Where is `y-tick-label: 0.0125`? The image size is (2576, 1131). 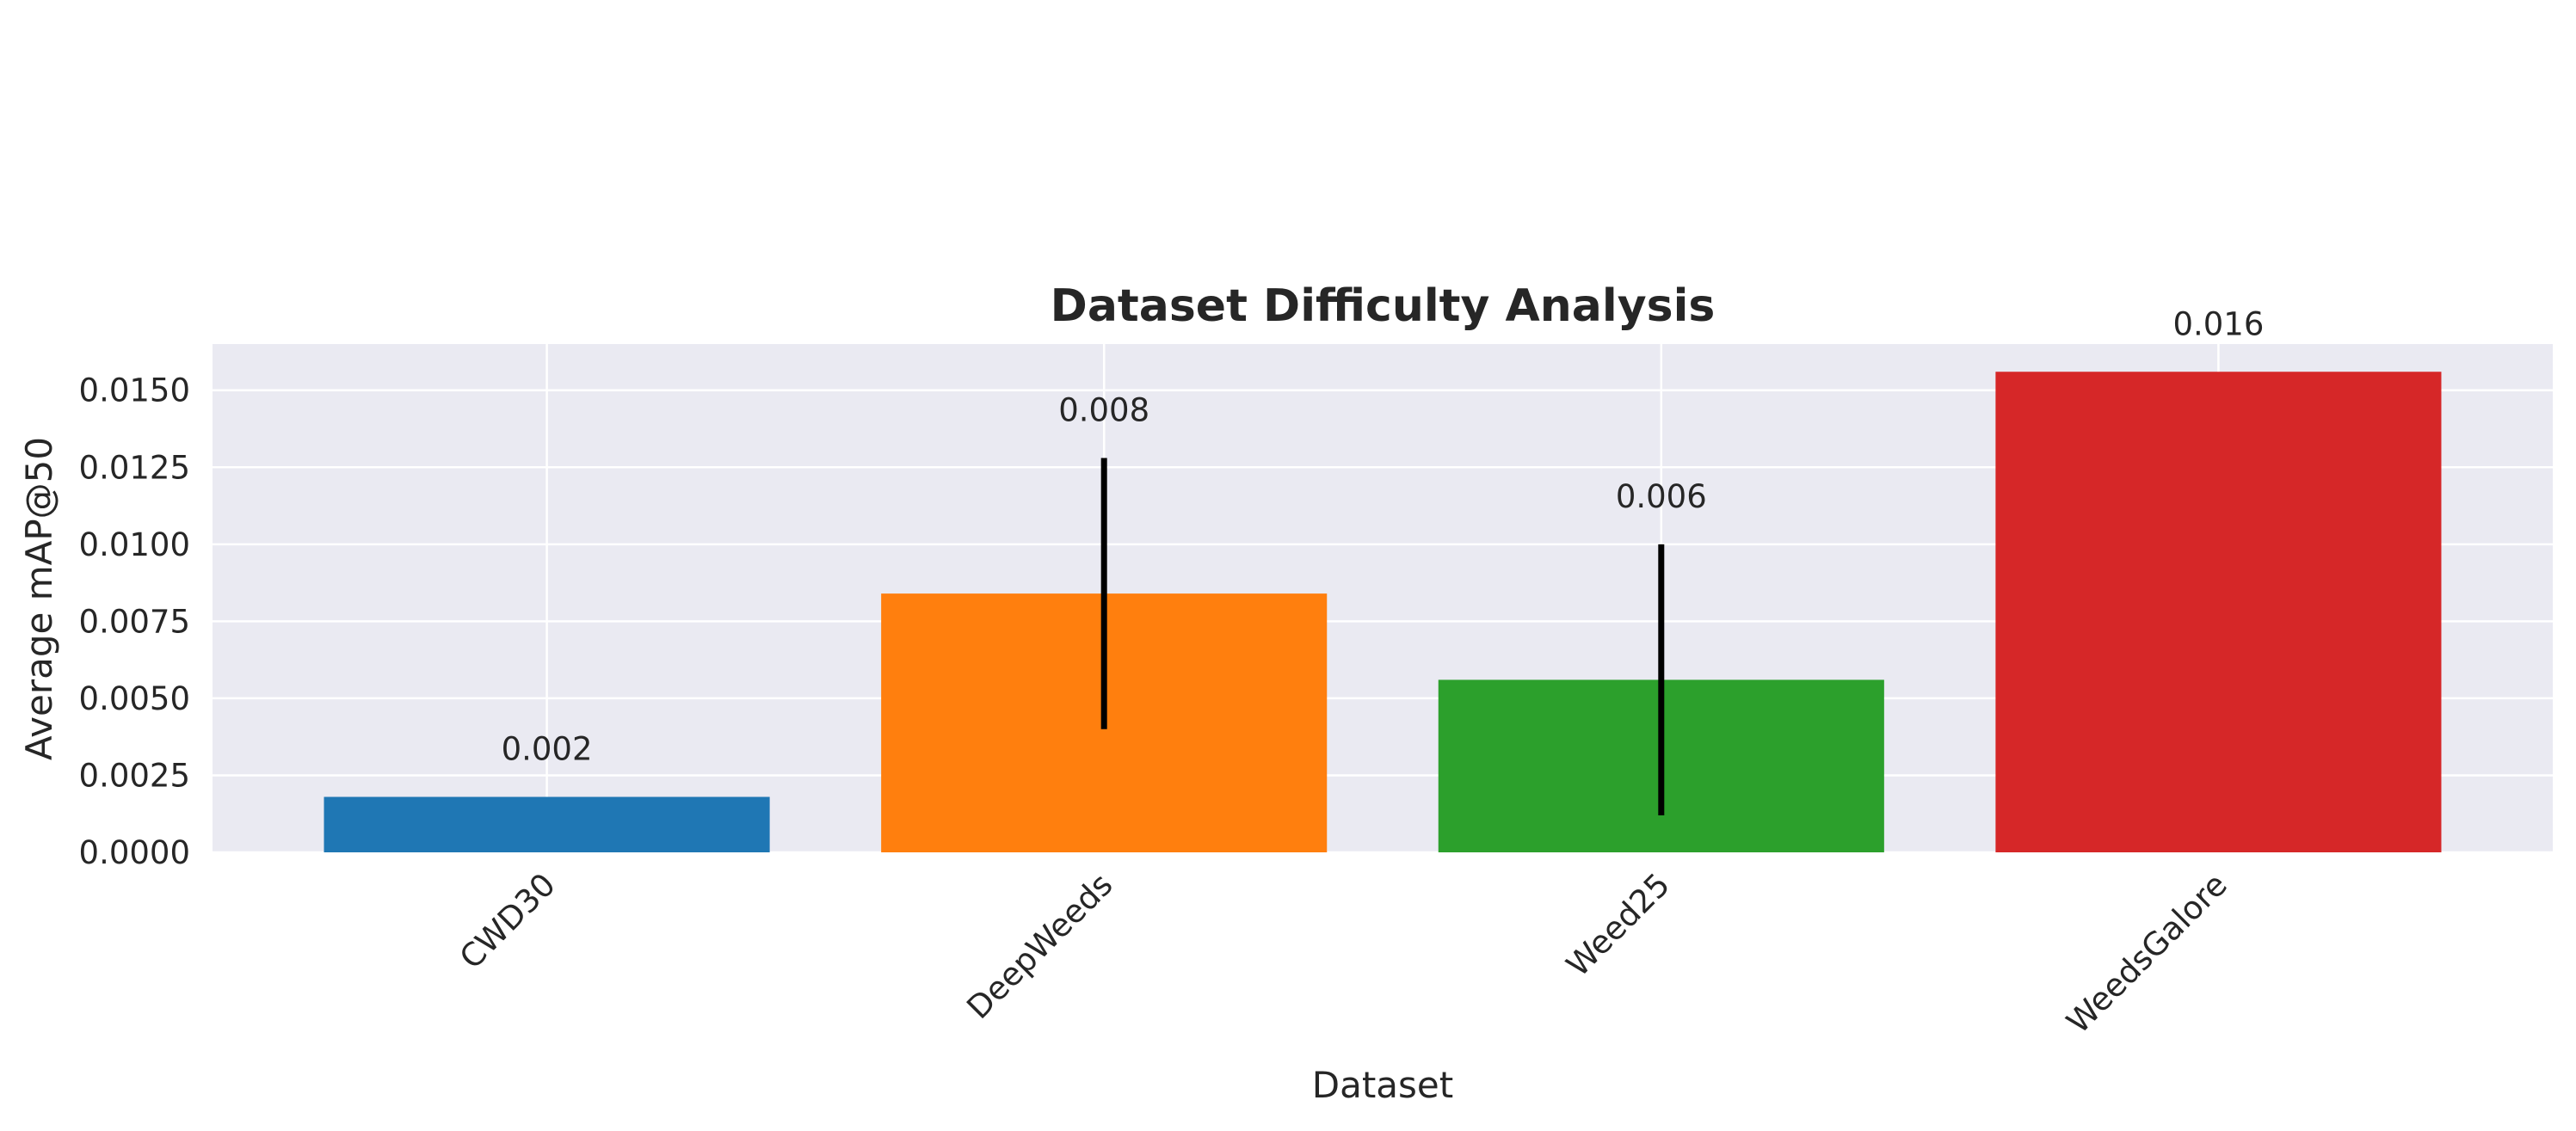 y-tick-label: 0.0125 is located at coordinates (134, 467).